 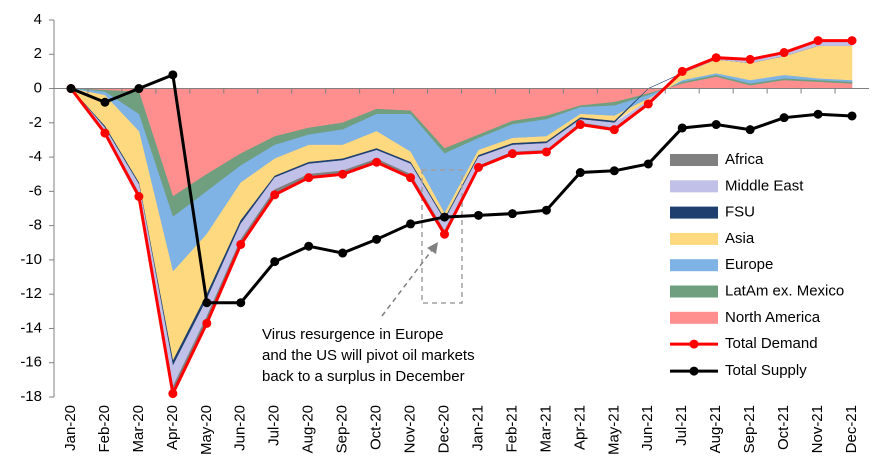 What do you see at coordinates (749, 429) in the screenshot?
I see `x-tick-label: Sep-21` at bounding box center [749, 429].